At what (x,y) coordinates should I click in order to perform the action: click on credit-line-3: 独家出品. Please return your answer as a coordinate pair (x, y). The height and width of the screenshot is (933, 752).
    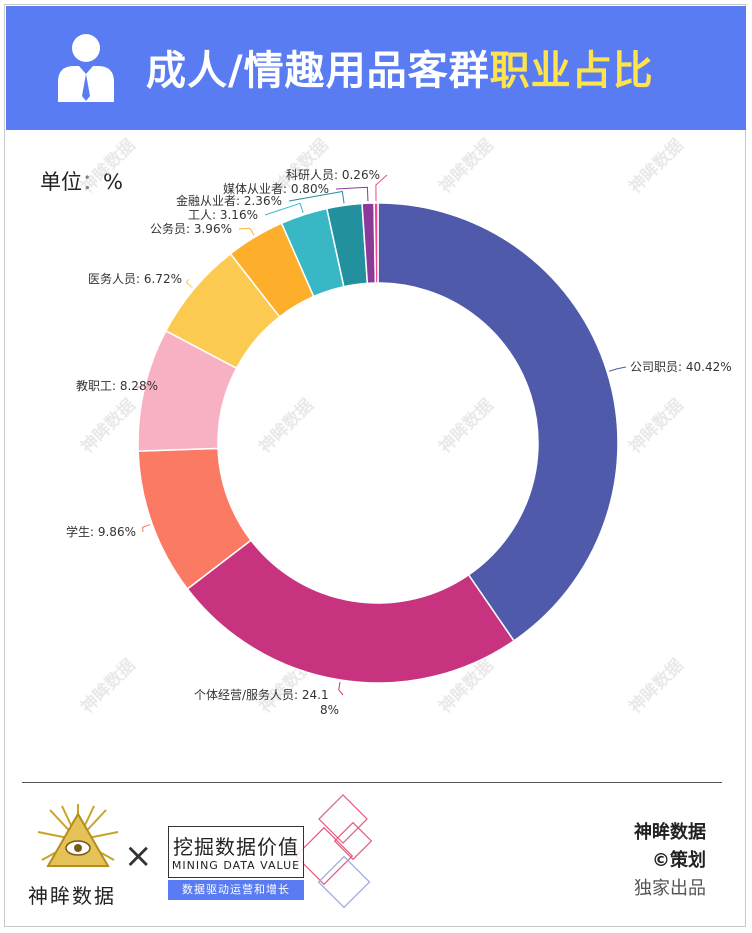
    Looking at the image, I should click on (670, 888).